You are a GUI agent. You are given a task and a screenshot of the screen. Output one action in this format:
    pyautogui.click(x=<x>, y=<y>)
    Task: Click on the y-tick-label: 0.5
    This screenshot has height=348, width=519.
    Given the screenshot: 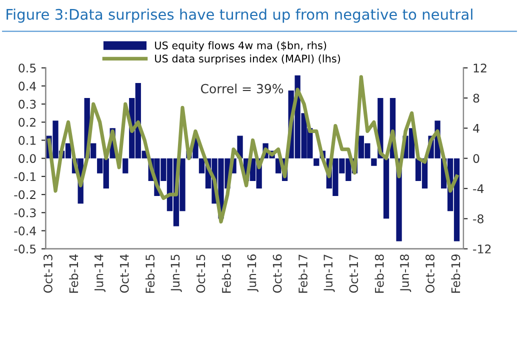 What is the action you would take?
    pyautogui.click(x=27, y=68)
    